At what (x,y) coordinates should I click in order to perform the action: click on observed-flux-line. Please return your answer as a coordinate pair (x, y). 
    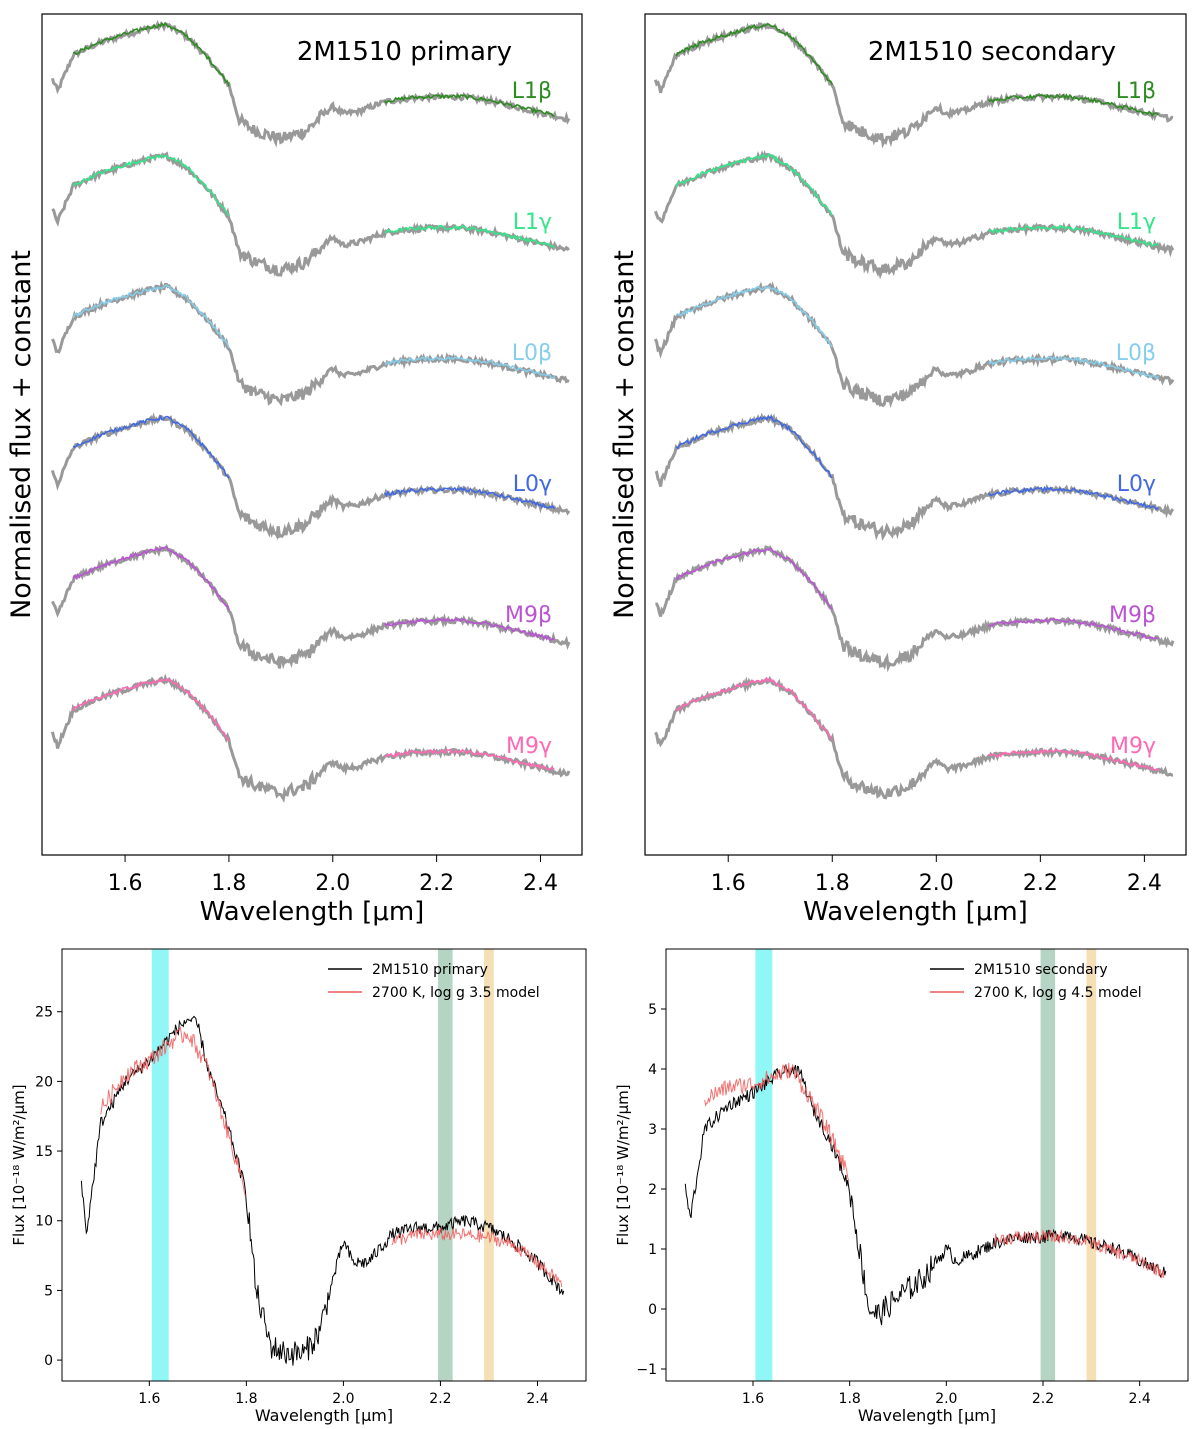
    Looking at the image, I should click on (925, 1194).